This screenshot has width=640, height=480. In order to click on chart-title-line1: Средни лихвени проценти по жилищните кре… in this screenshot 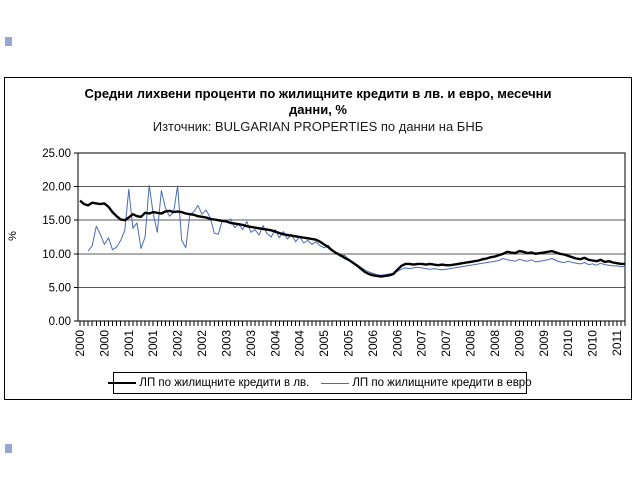, I will do `click(318, 93)`.